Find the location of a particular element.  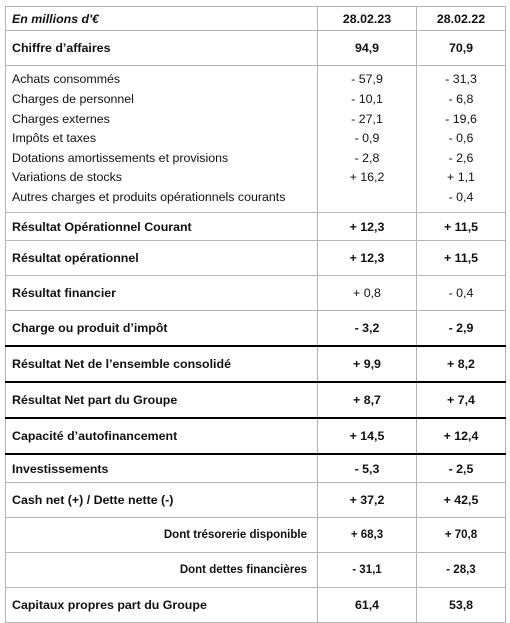

row-label: Chiffre d’affaires is located at coordinates (161, 48).